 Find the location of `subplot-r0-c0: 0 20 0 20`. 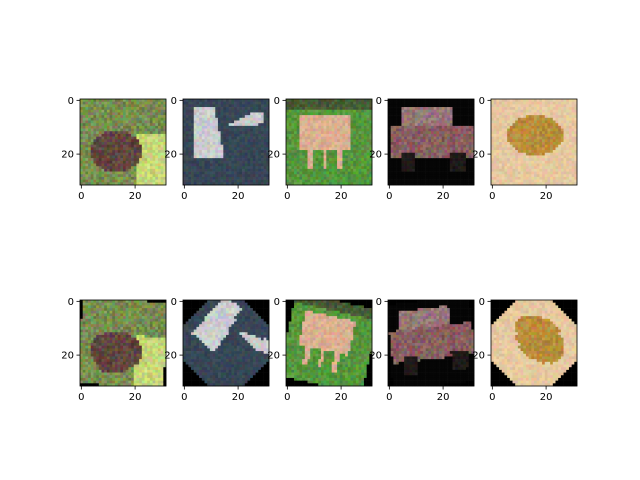

subplot-r0-c0: 0 20 0 20 is located at coordinates (114, 149).